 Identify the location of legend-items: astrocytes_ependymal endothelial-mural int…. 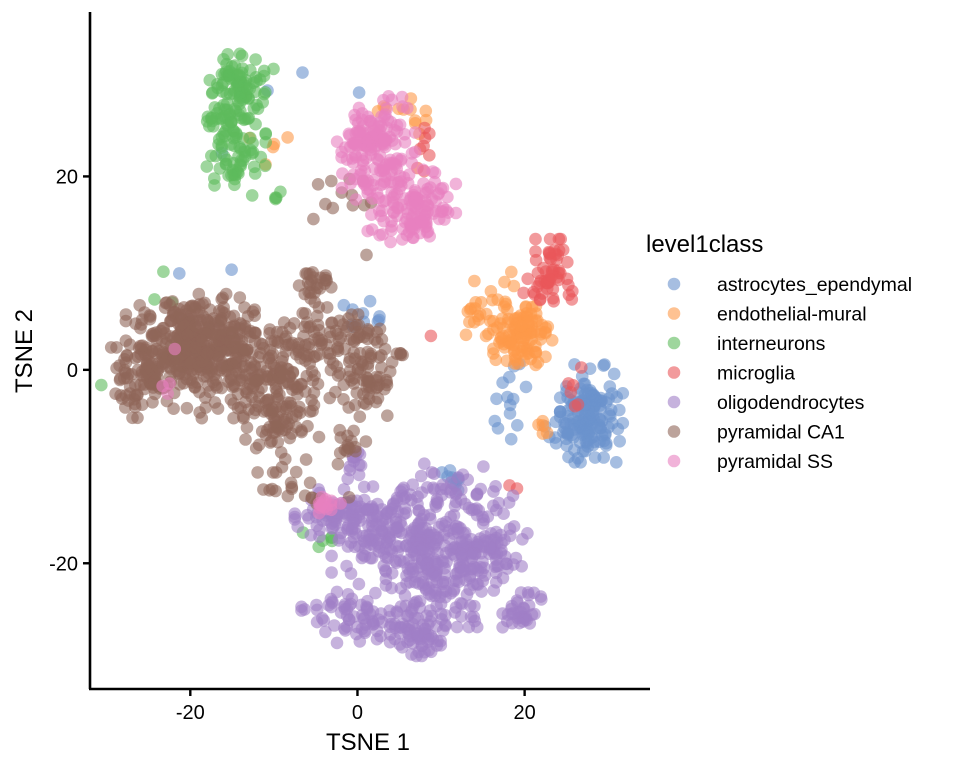
(789, 373).